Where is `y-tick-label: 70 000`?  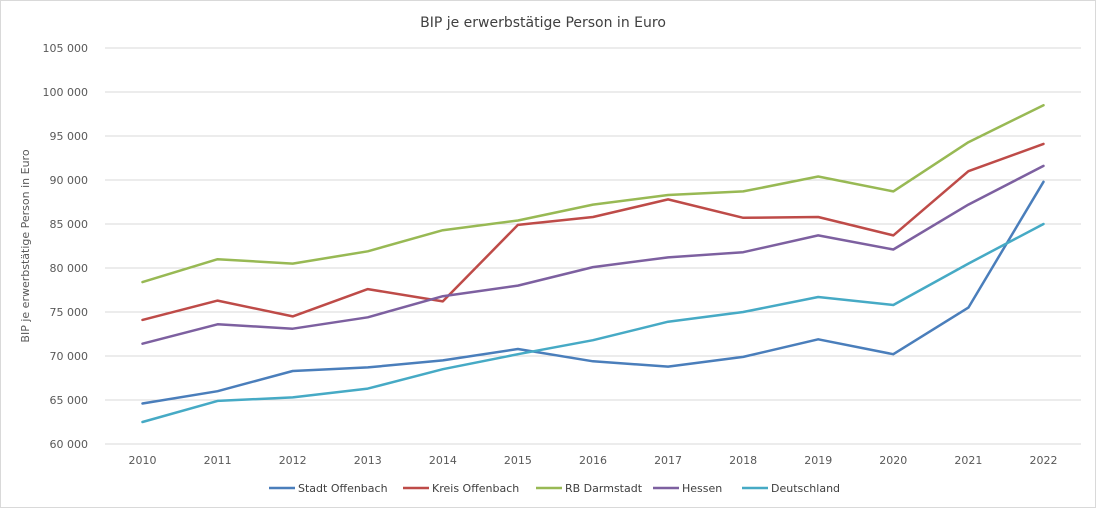 y-tick-label: 70 000 is located at coordinates (69, 356).